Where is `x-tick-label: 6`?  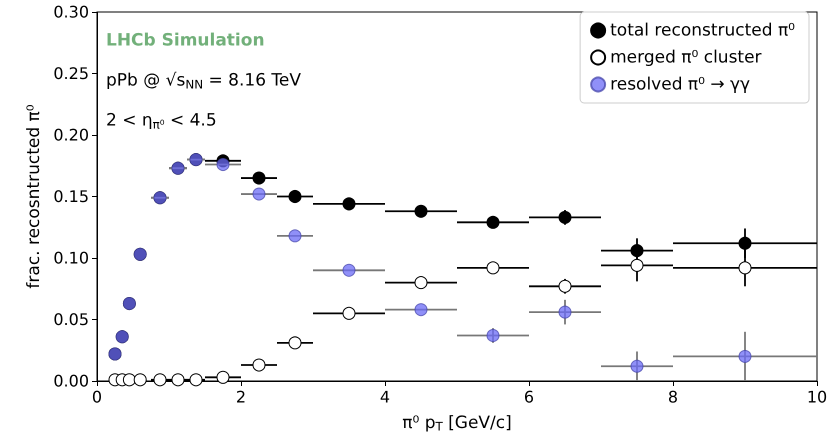 x-tick-label: 6 is located at coordinates (529, 397).